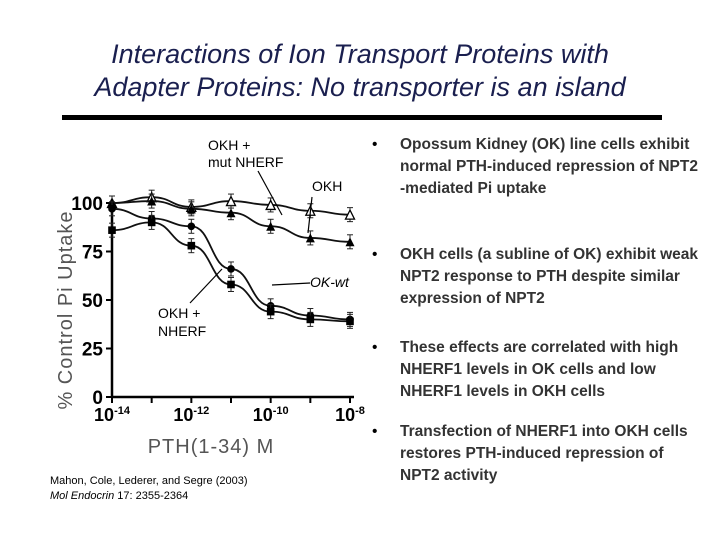 The height and width of the screenshot is (540, 720). Describe the element at coordinates (327, 186) in the screenshot. I see `label-okh: OKH` at that location.